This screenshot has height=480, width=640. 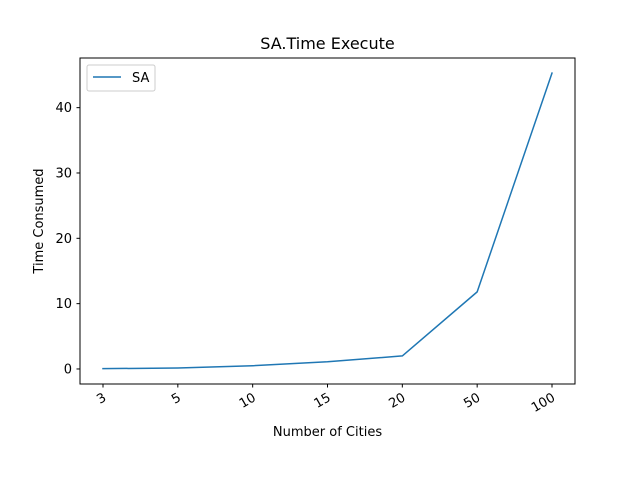 What do you see at coordinates (327, 43) in the screenshot?
I see `chart-title: SA.Time Execute` at bounding box center [327, 43].